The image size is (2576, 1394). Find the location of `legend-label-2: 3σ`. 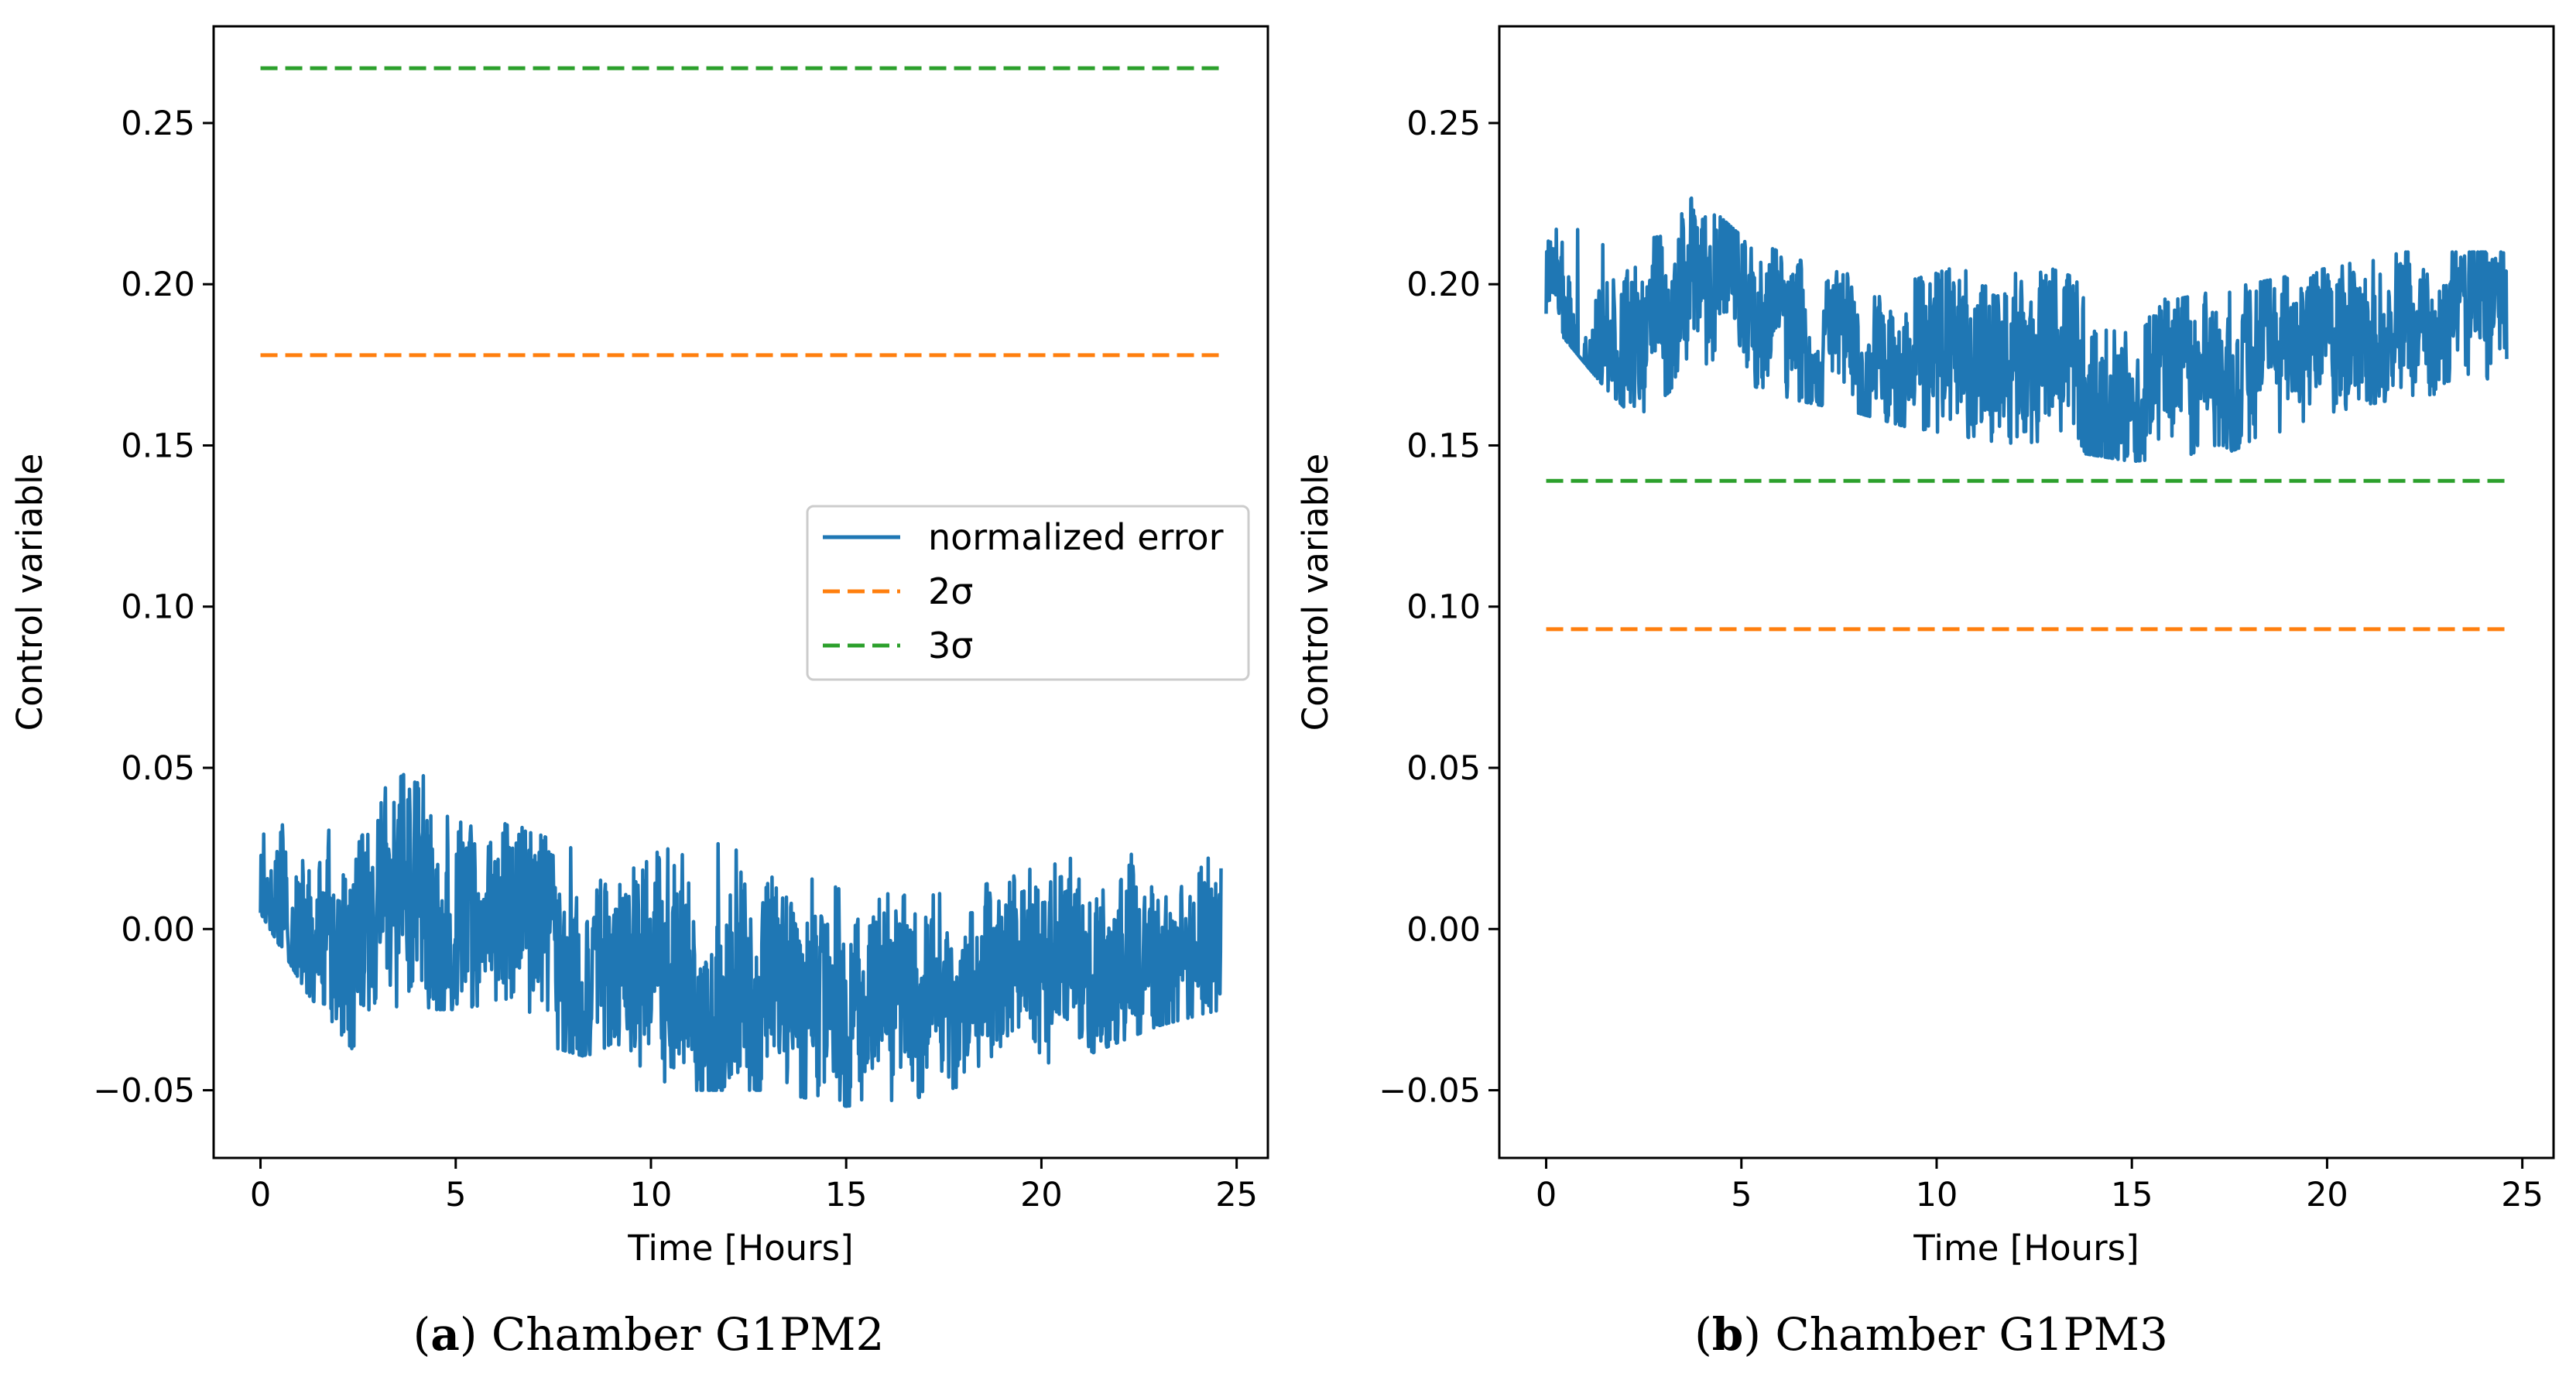

legend-label-2: 3σ is located at coordinates (950, 645).